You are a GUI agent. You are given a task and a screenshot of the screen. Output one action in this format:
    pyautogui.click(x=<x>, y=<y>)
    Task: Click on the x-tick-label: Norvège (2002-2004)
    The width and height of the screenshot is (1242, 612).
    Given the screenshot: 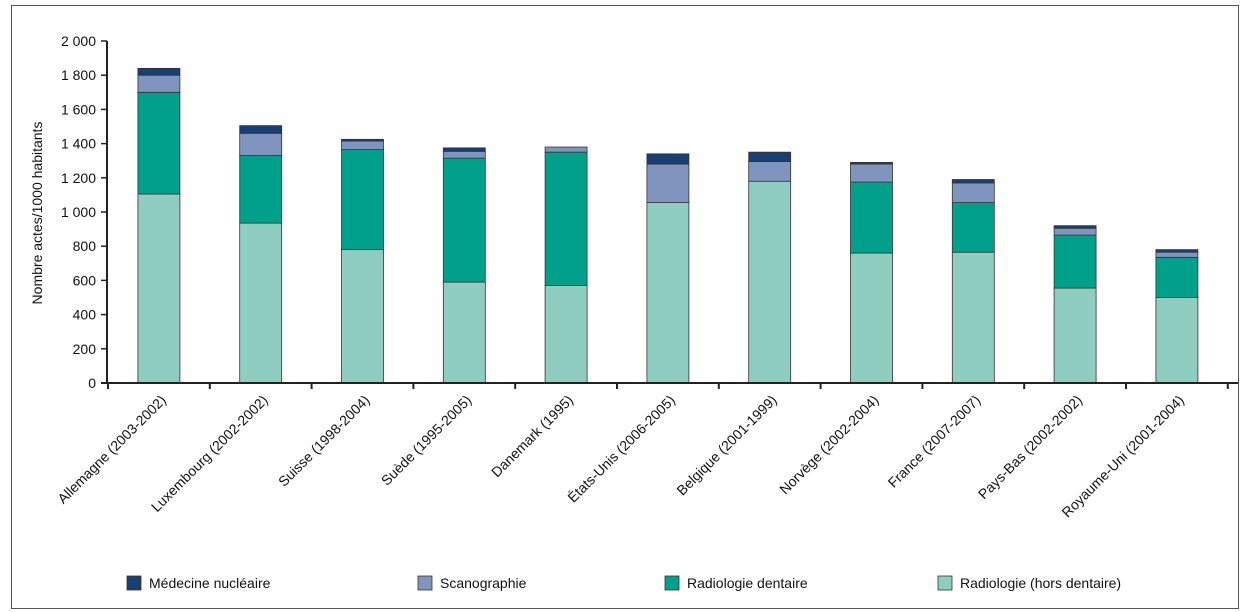 What is the action you would take?
    pyautogui.click(x=828, y=444)
    